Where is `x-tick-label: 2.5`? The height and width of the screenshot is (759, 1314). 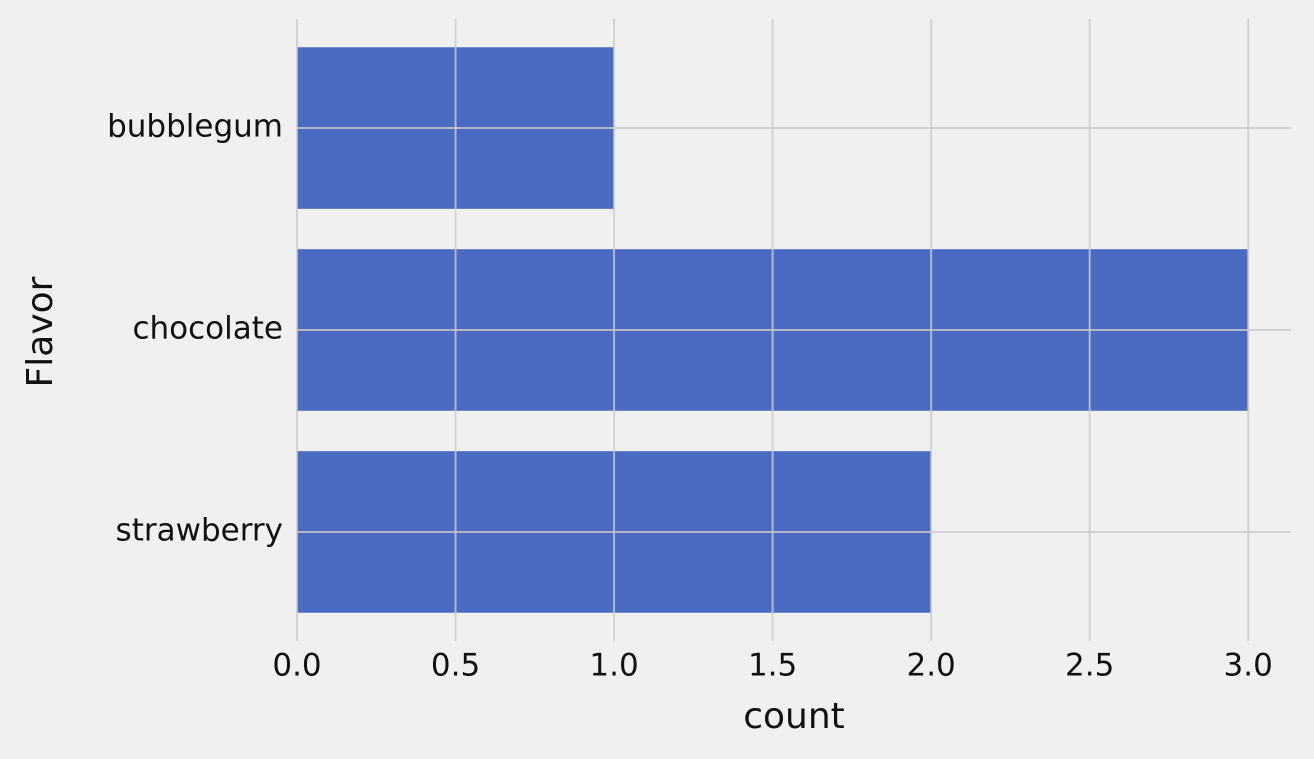
x-tick-label: 2.5 is located at coordinates (1089, 666).